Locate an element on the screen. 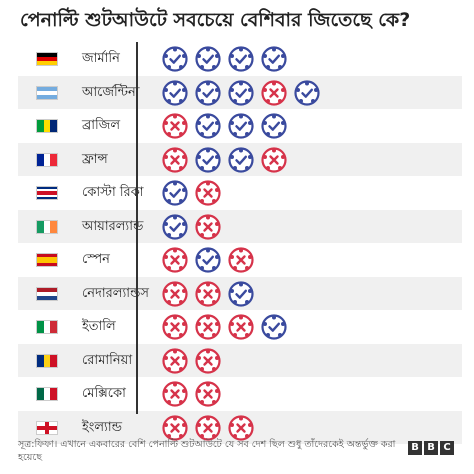 The height and width of the screenshot is (474, 474). costa-rica-flag-icon is located at coordinates (47, 193).